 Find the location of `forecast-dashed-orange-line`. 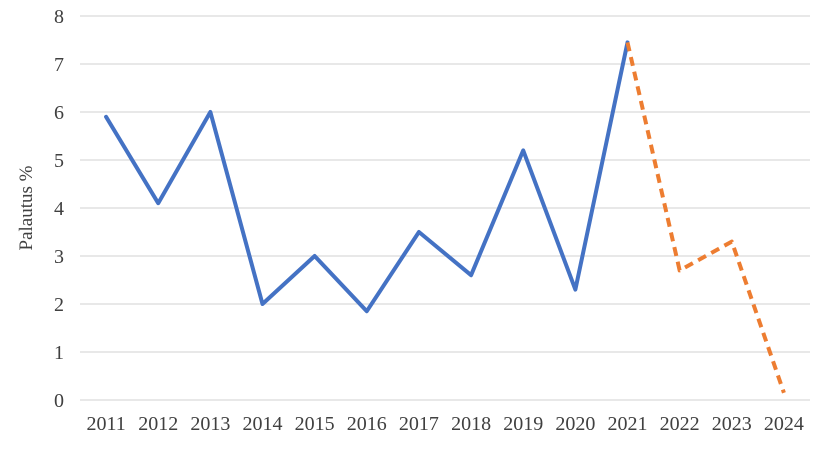

forecast-dashed-orange-line is located at coordinates (705, 217).